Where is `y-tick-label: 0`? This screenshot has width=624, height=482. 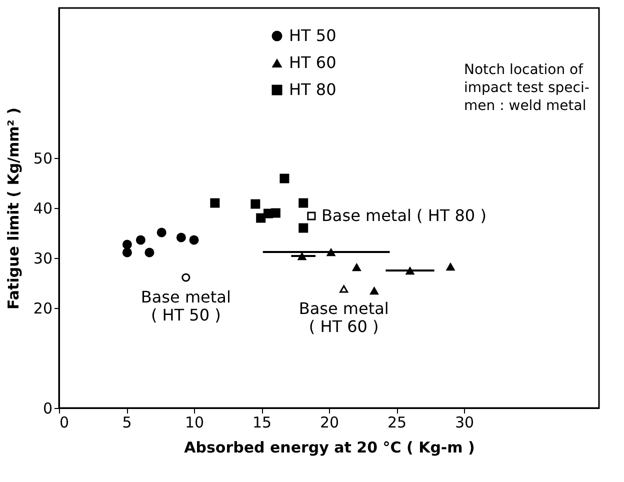
y-tick-label: 0 is located at coordinates (47, 409).